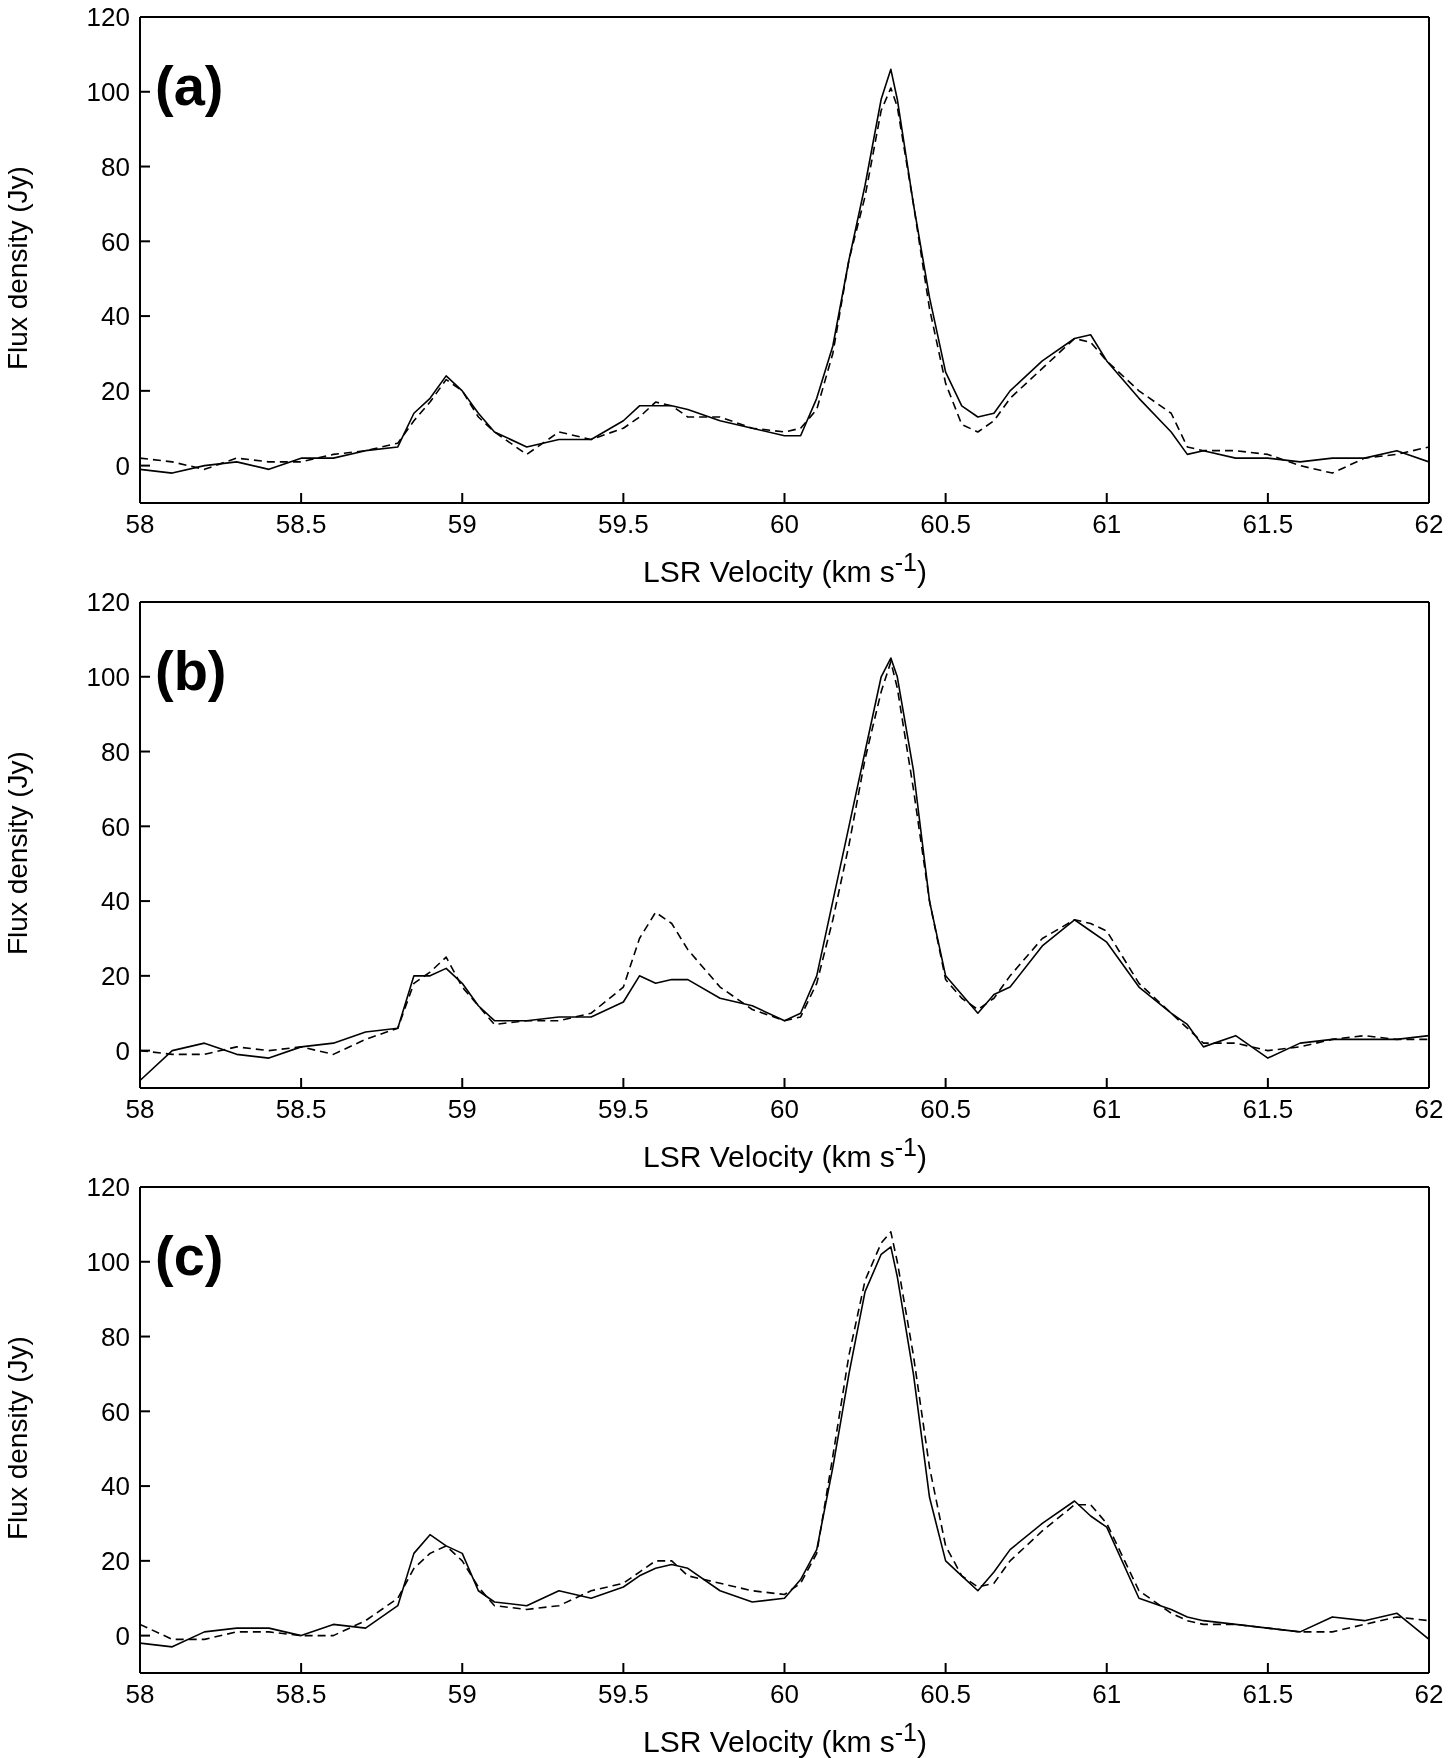  What do you see at coordinates (189, 1255) in the screenshot?
I see `annotation: (c)` at bounding box center [189, 1255].